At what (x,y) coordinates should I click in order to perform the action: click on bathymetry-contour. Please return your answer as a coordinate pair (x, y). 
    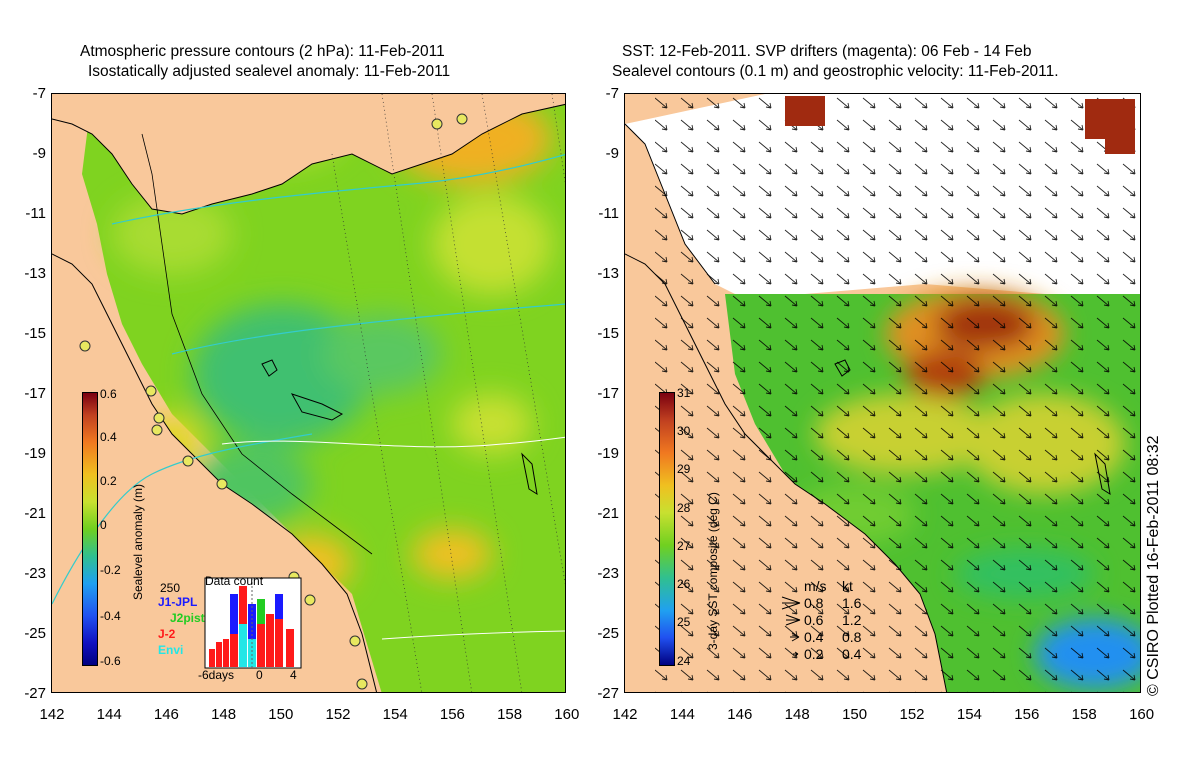
    Looking at the image, I should click on (257, 344).